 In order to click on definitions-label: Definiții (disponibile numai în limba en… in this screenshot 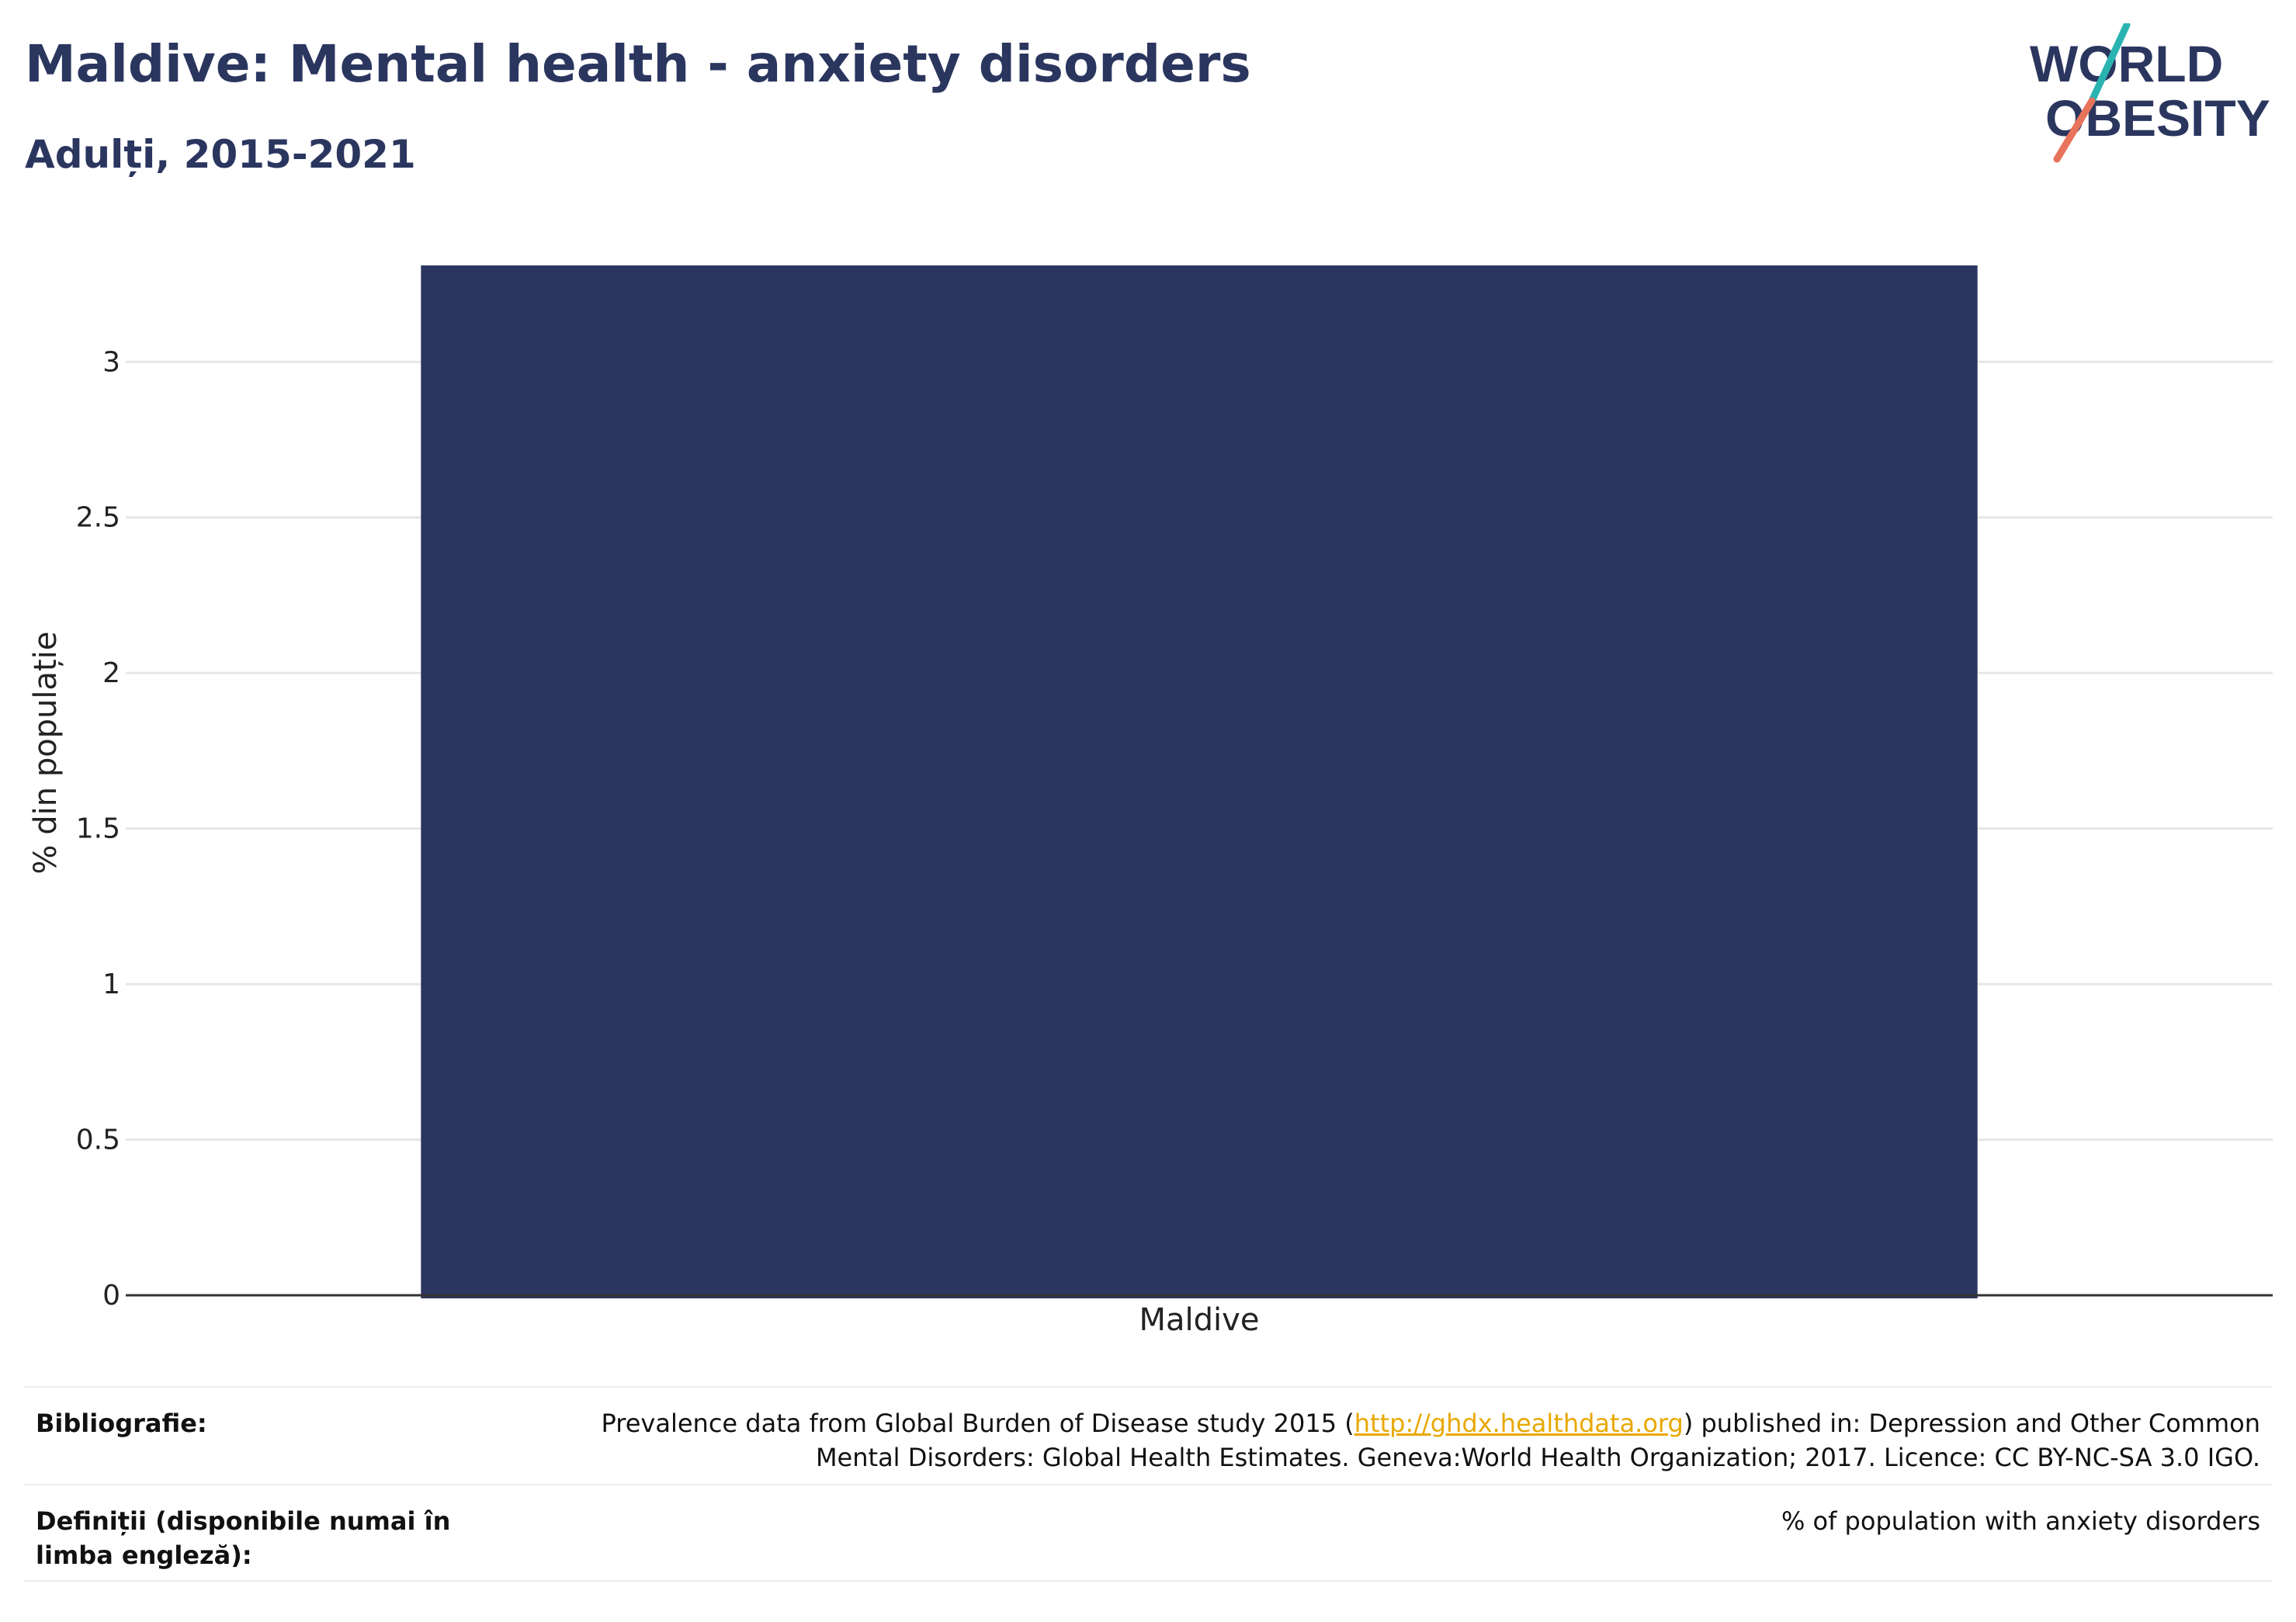, I will do `click(243, 1538)`.